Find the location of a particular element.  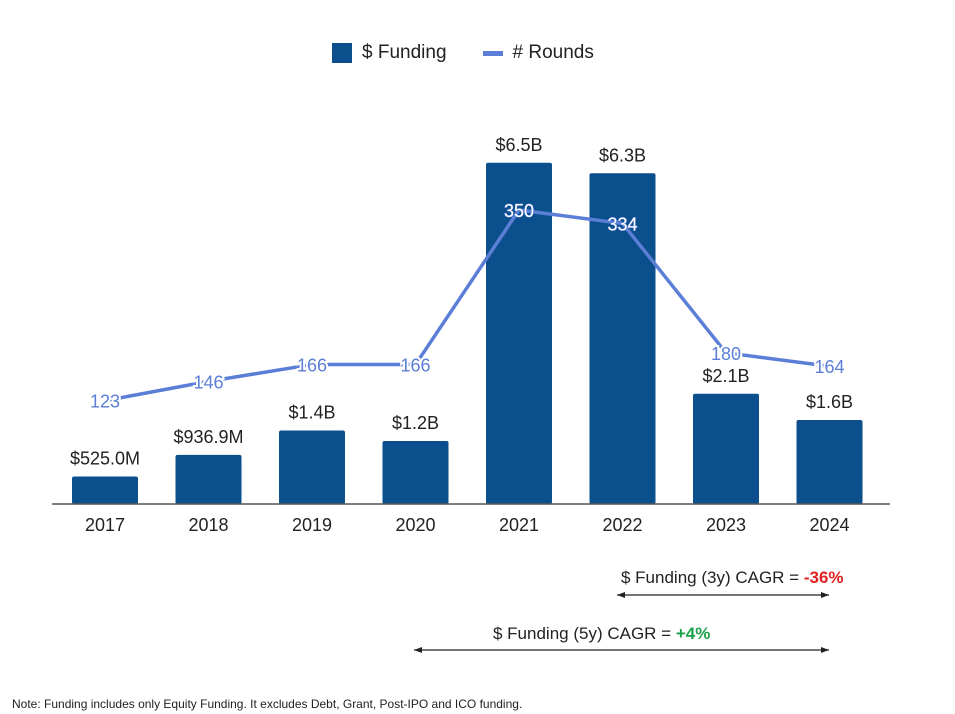

legend-rounds-swatch is located at coordinates (492, 53).